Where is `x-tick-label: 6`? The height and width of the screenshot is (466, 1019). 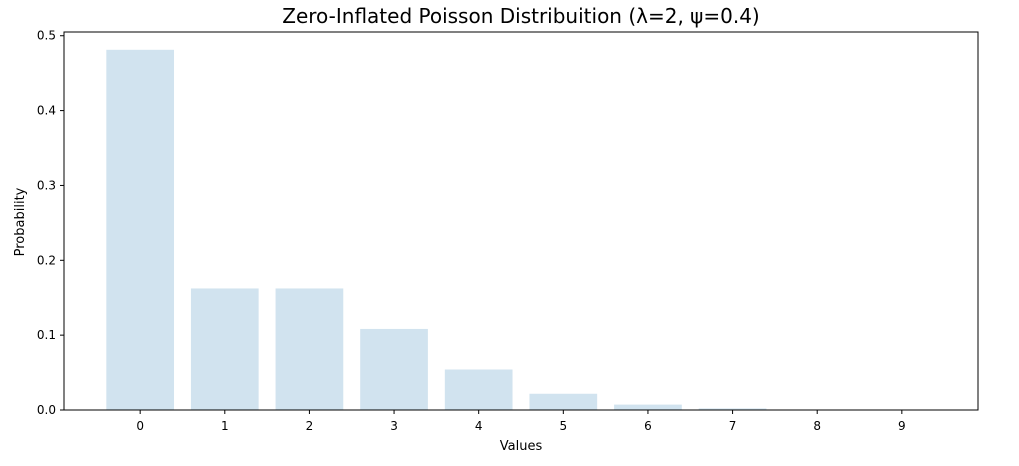 x-tick-label: 6 is located at coordinates (648, 426).